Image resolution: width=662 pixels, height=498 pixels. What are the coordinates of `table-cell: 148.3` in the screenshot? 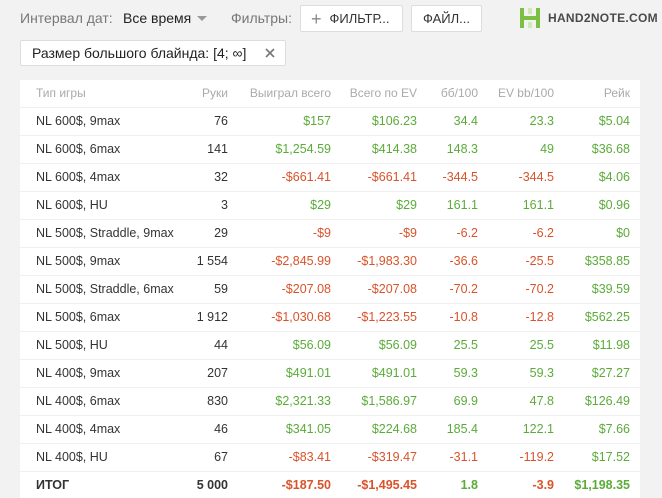 It's located at (457, 149).